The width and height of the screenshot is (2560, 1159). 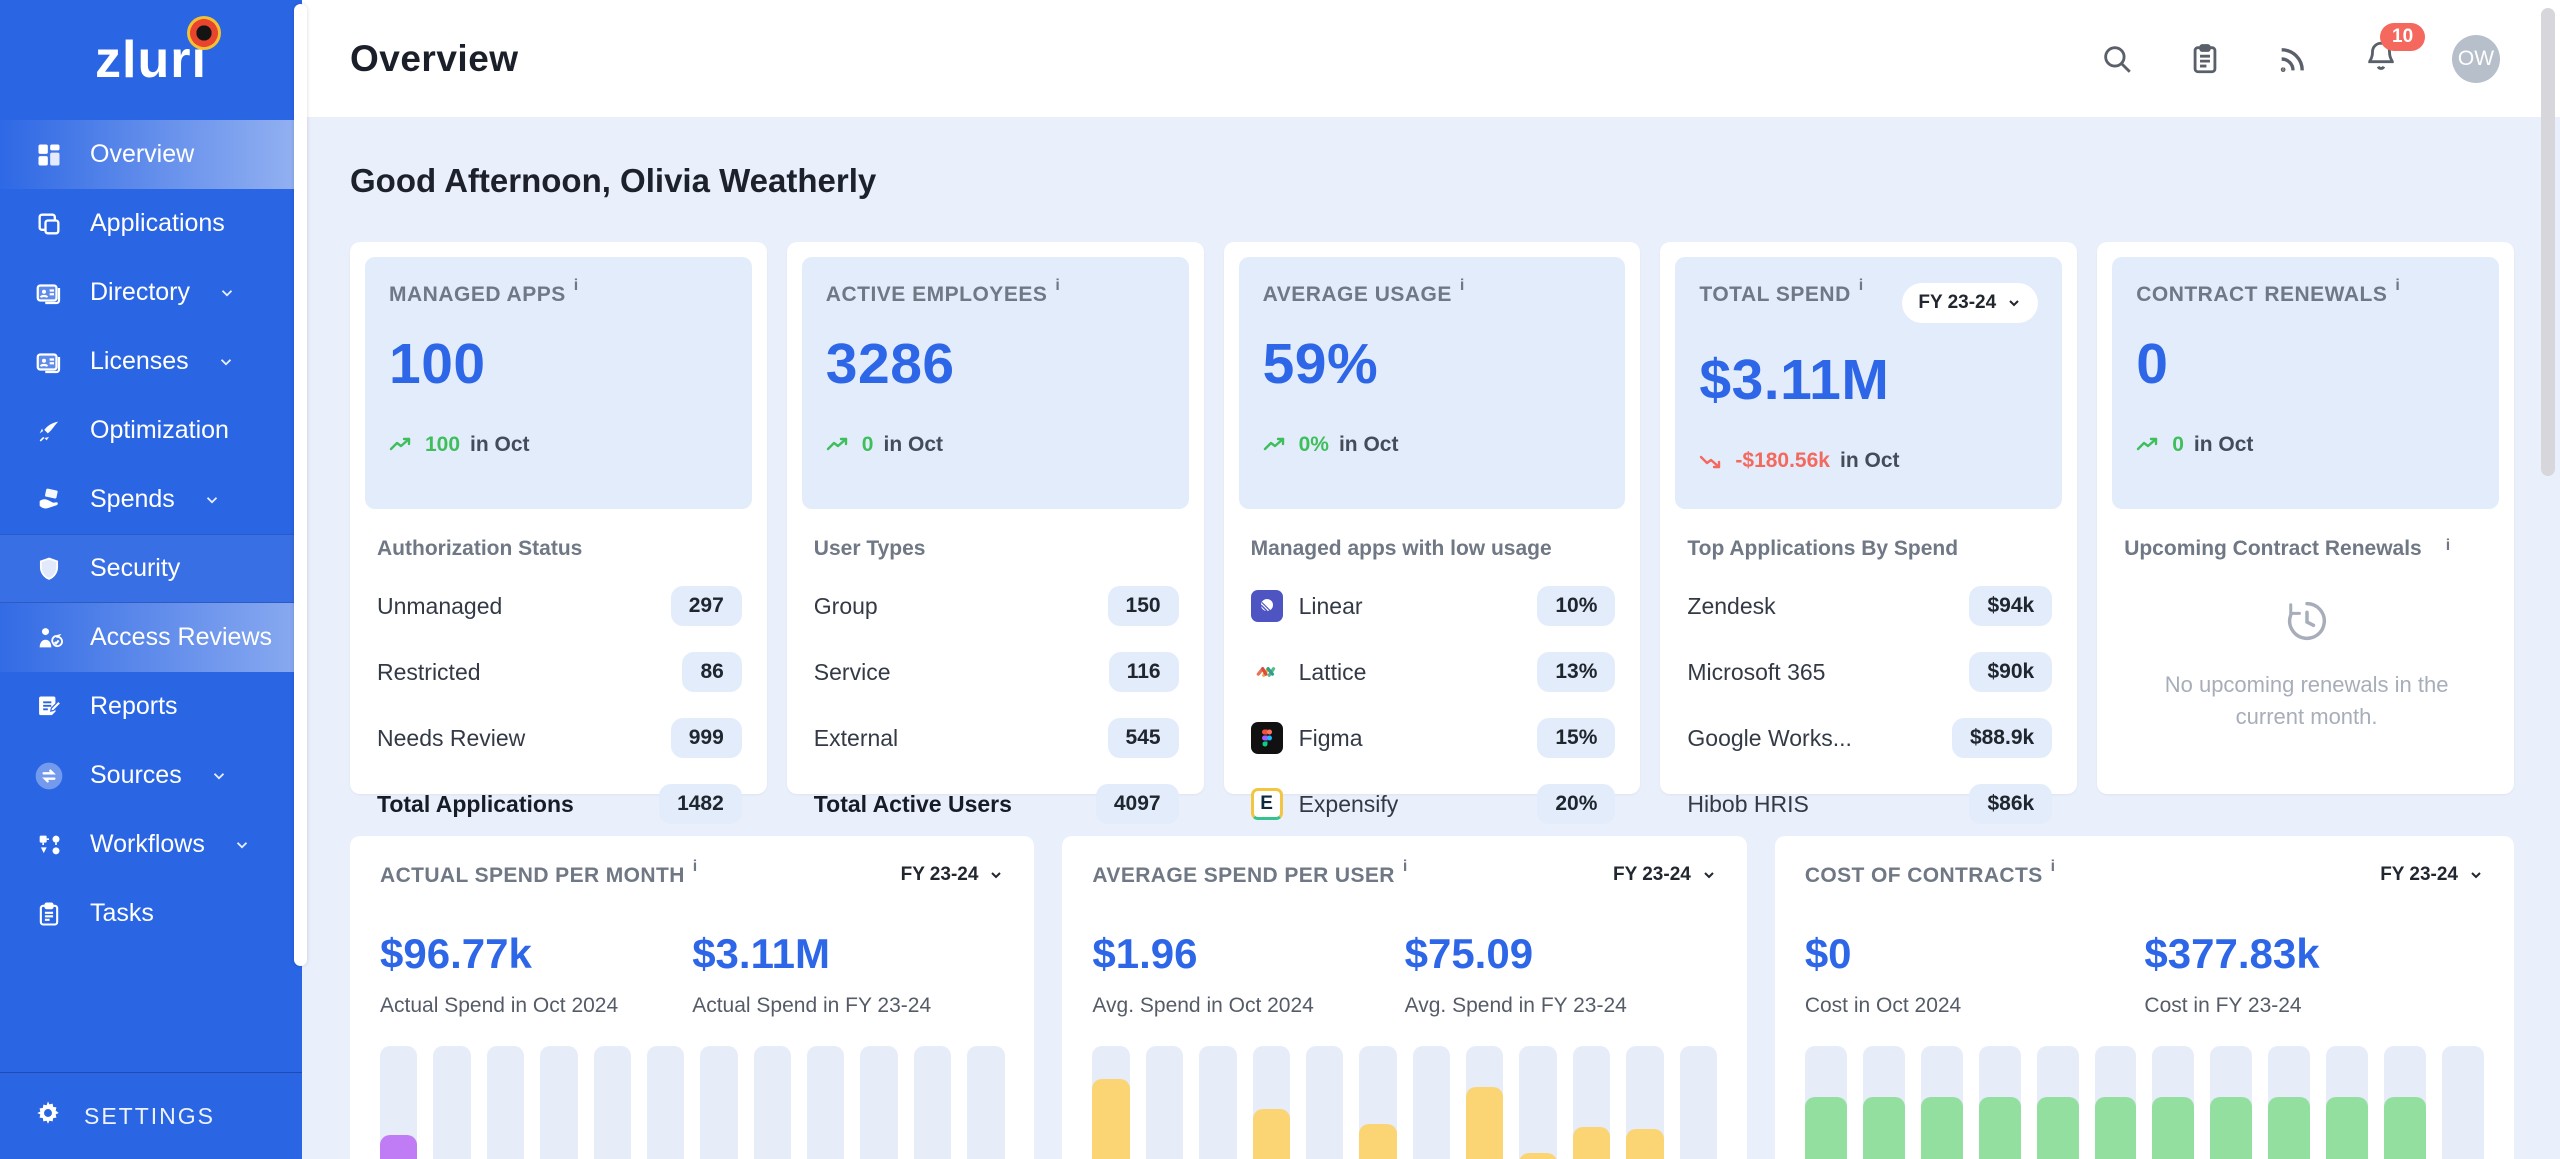 I want to click on figma-icon, so click(x=1266, y=738).